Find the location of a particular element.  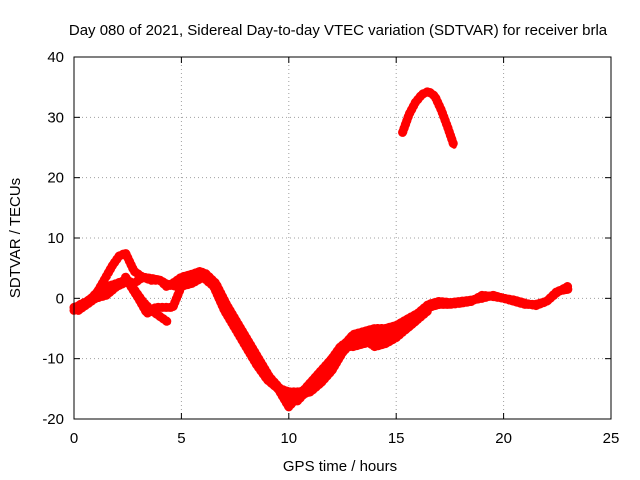

x-tick-label: 20 is located at coordinates (503, 438).